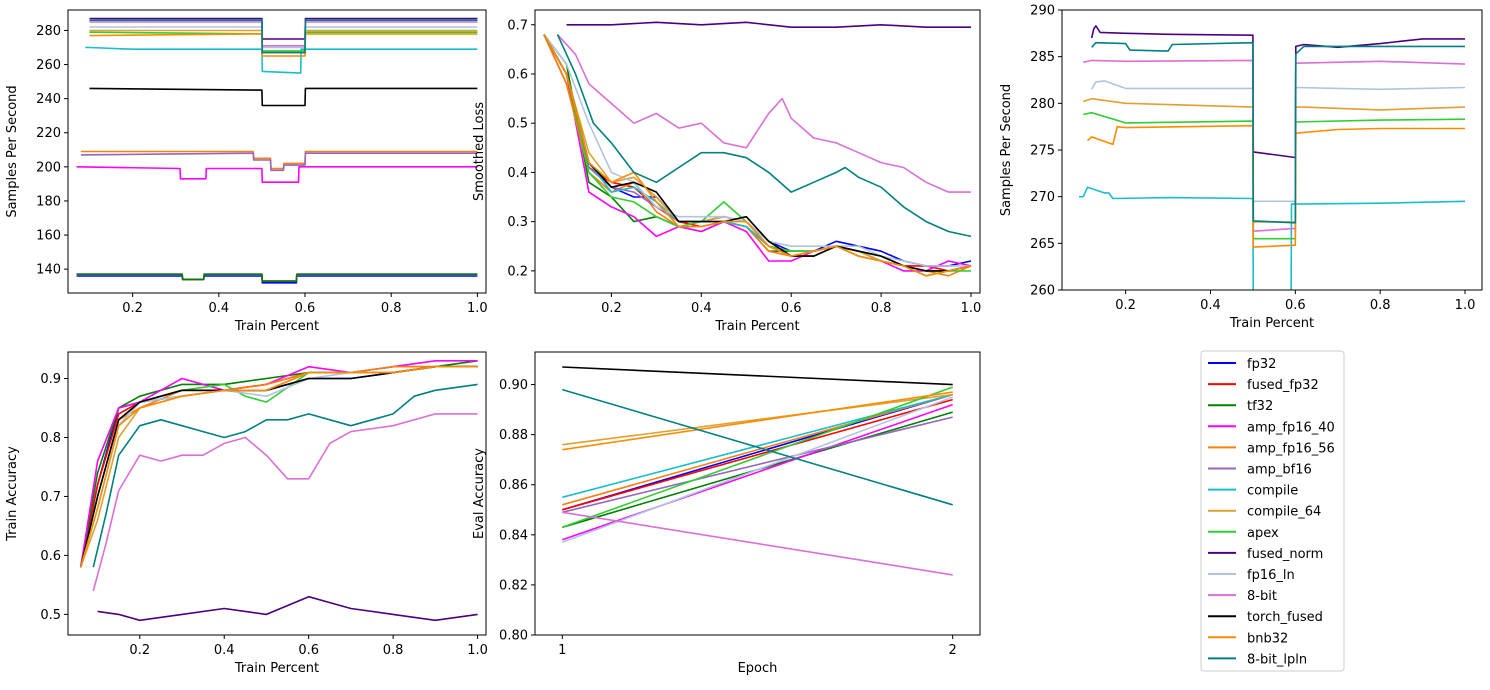 The width and height of the screenshot is (1490, 690). What do you see at coordinates (517, 173) in the screenshot?
I see `y-tick-label: 0.4` at bounding box center [517, 173].